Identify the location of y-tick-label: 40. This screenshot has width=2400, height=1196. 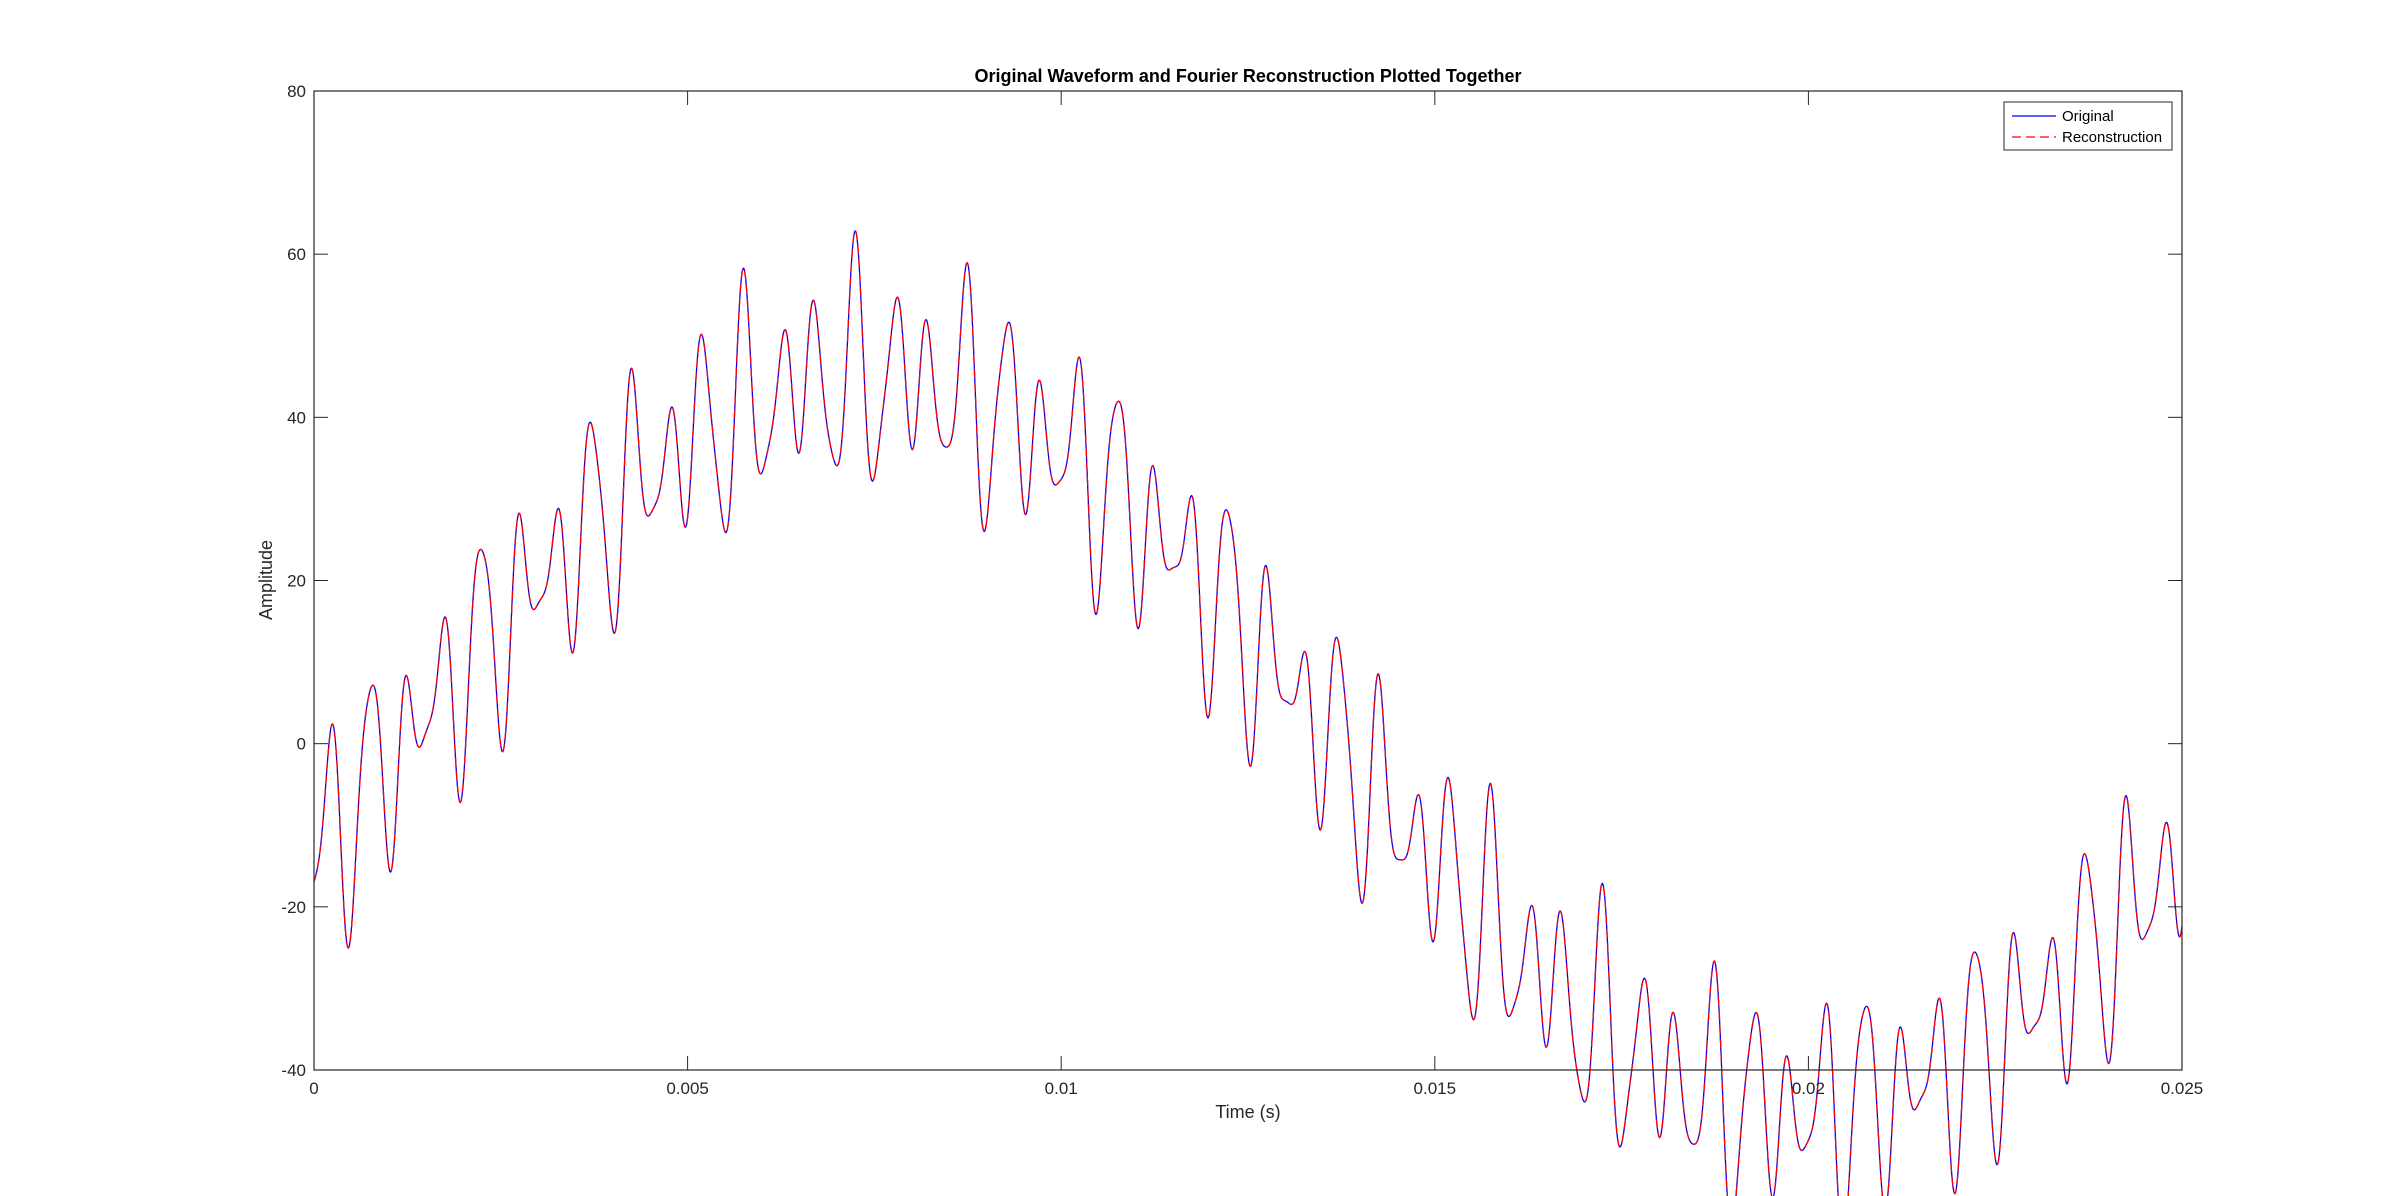
(296, 417).